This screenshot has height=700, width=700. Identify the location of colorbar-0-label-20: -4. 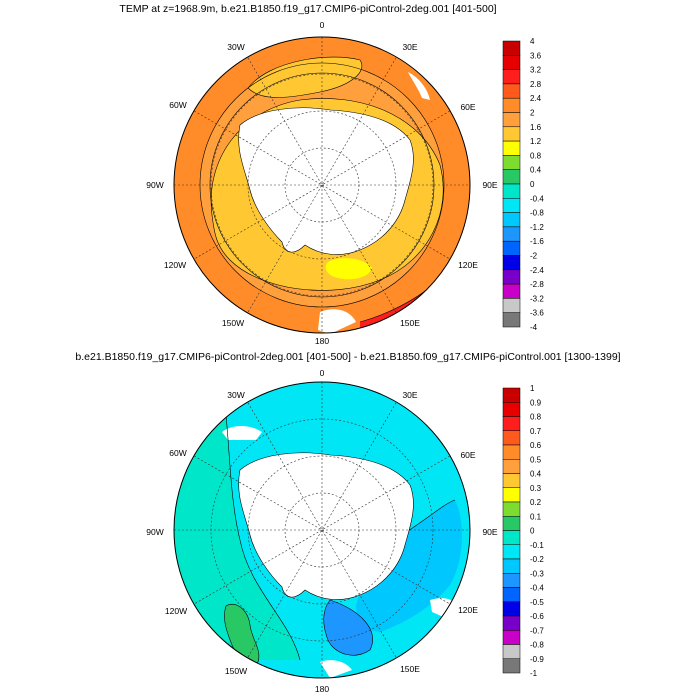
(534, 327).